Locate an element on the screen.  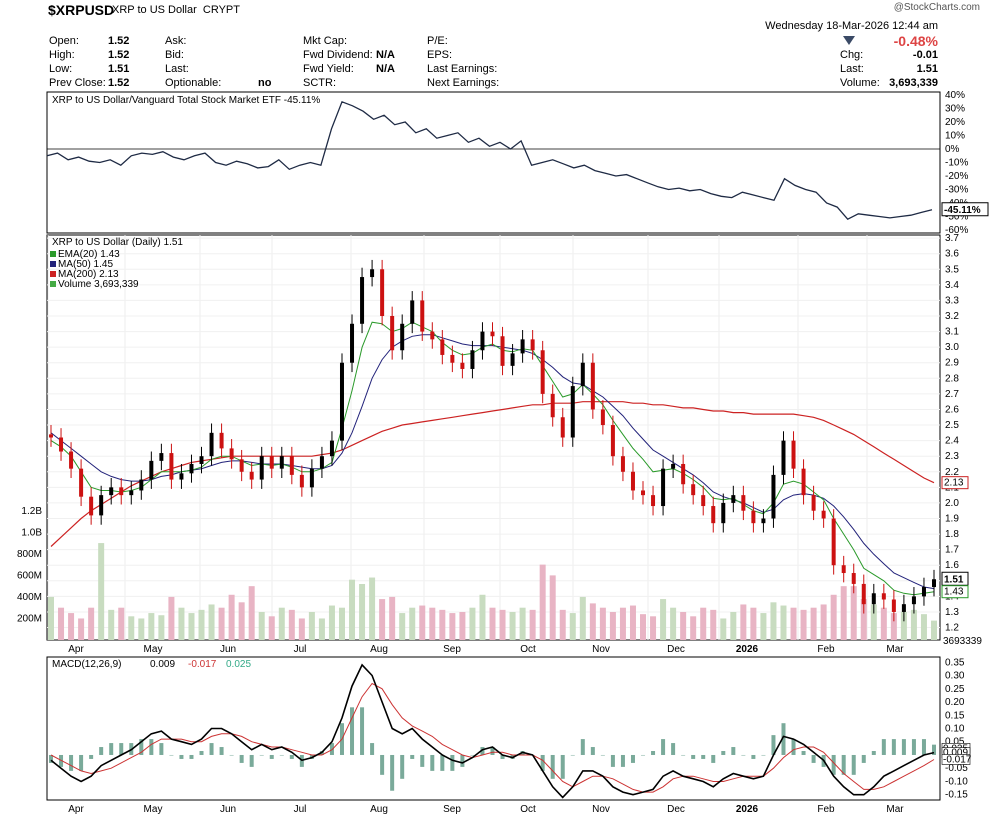
x-tick-label: Jul is located at coordinates (300, 809).